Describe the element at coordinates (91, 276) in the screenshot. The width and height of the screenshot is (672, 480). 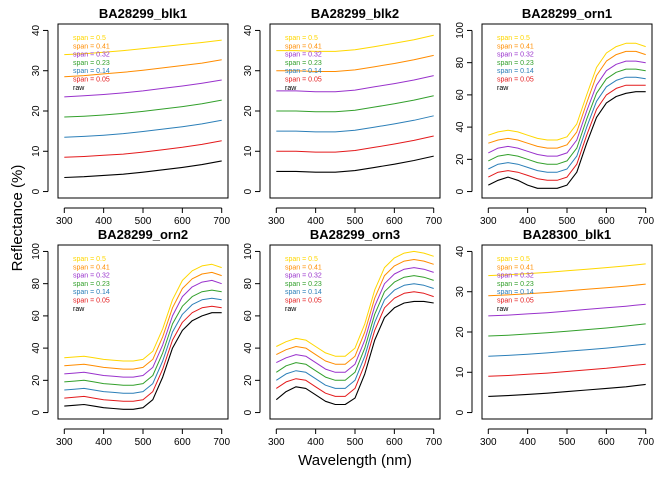
I see `legend-entry: span = 0.32` at that location.